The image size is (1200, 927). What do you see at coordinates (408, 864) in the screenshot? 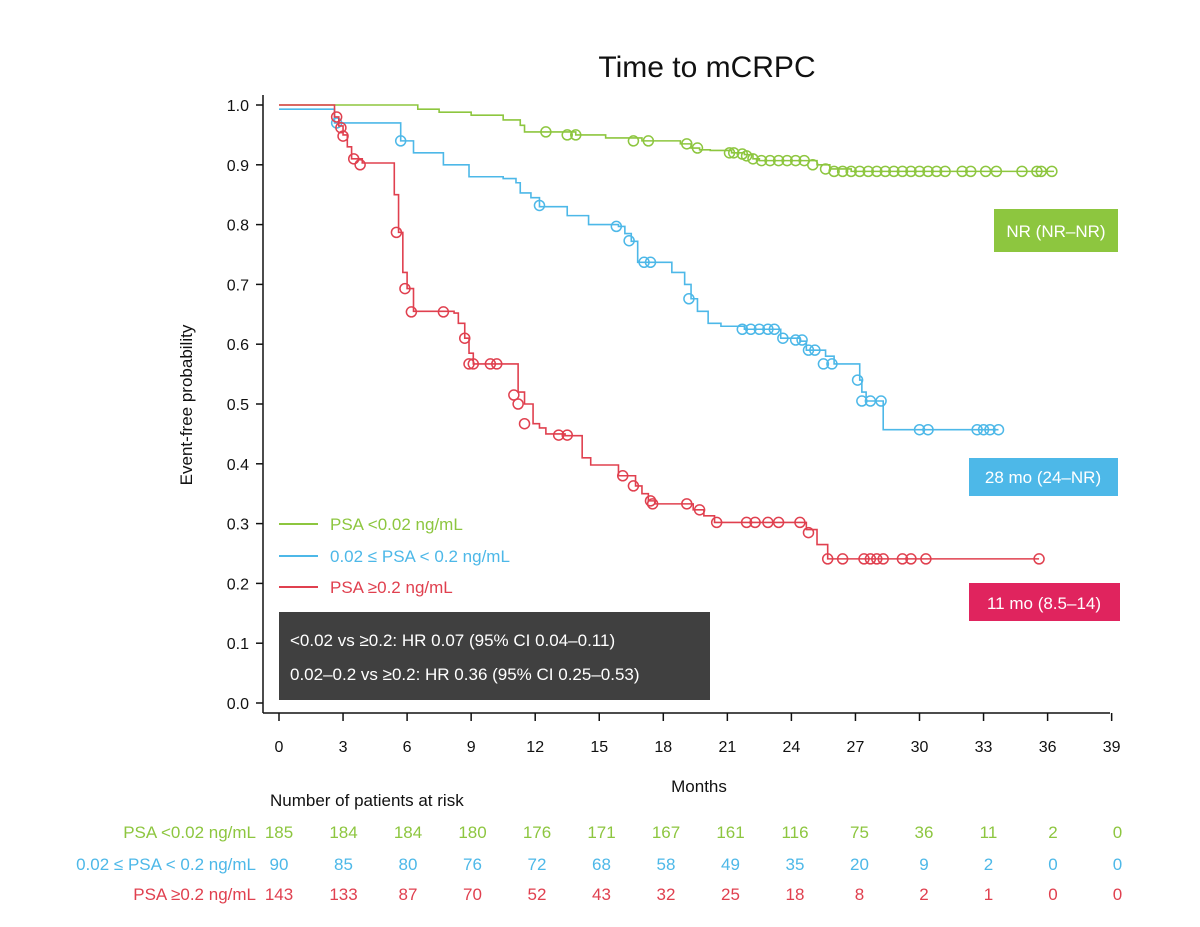
I see `risk-value: 80` at bounding box center [408, 864].